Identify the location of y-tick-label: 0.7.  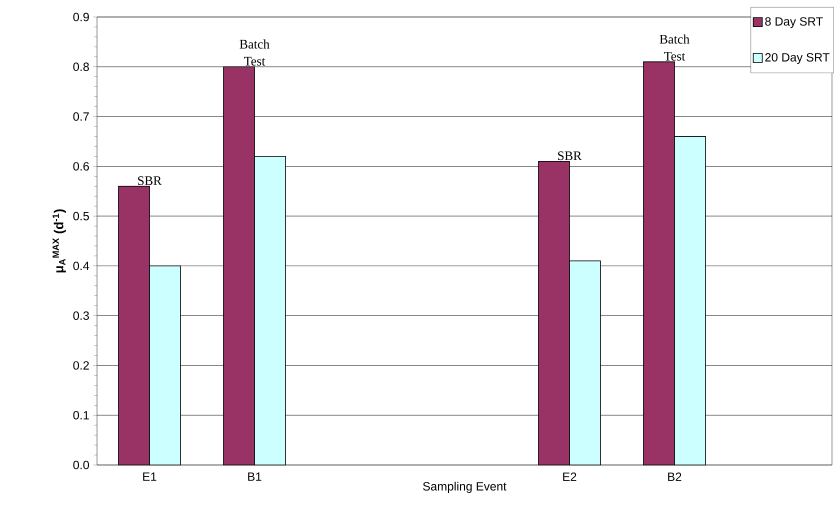
(81, 116).